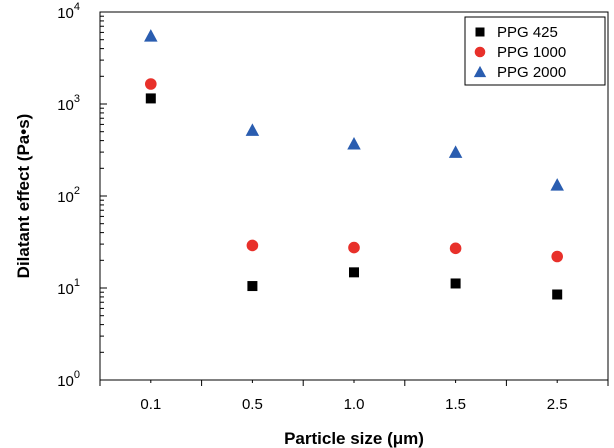 The width and height of the screenshot is (614, 448). What do you see at coordinates (82, 195) in the screenshot?
I see `y-axis-ticks: 10⁰ 10¹ 10² 10³ 10⁴` at bounding box center [82, 195].